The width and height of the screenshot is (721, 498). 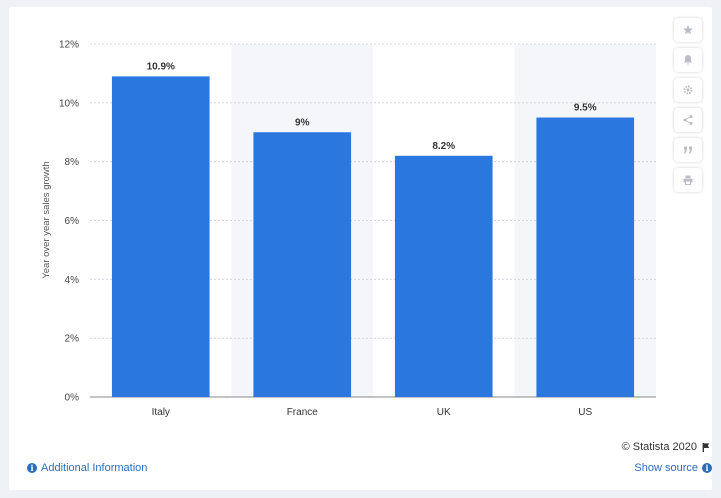 I want to click on additional-information-link: i Additional Information, so click(x=87, y=468).